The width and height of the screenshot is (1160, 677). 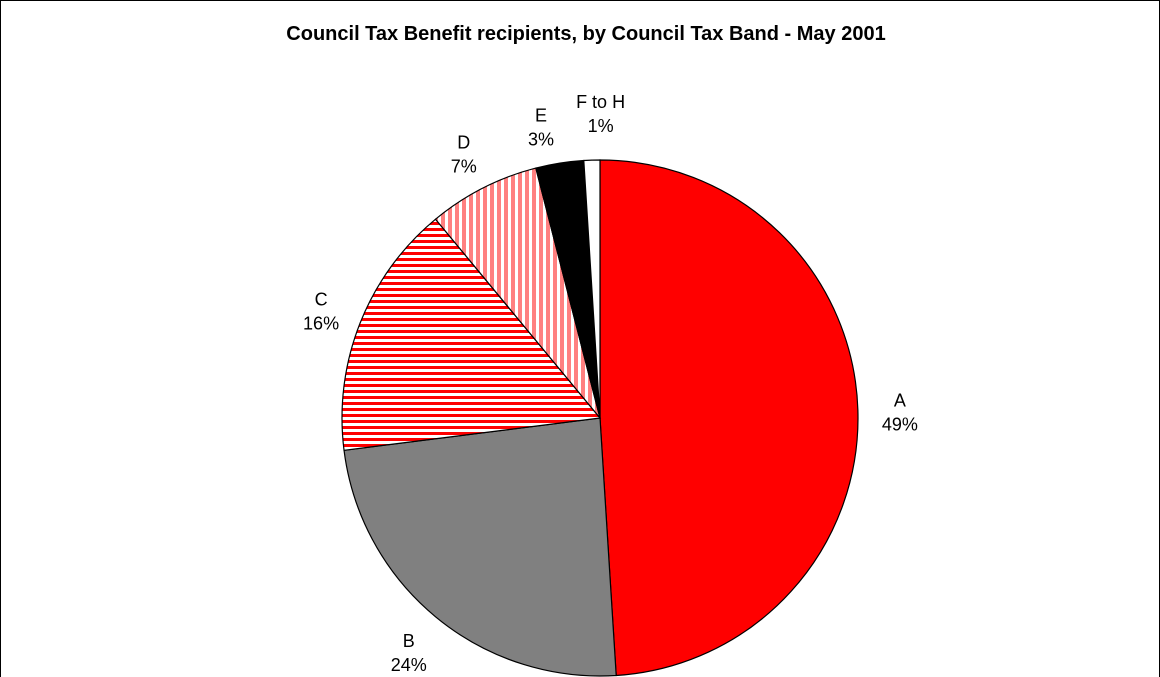 What do you see at coordinates (464, 167) in the screenshot?
I see `slice-value-d: 7%` at bounding box center [464, 167].